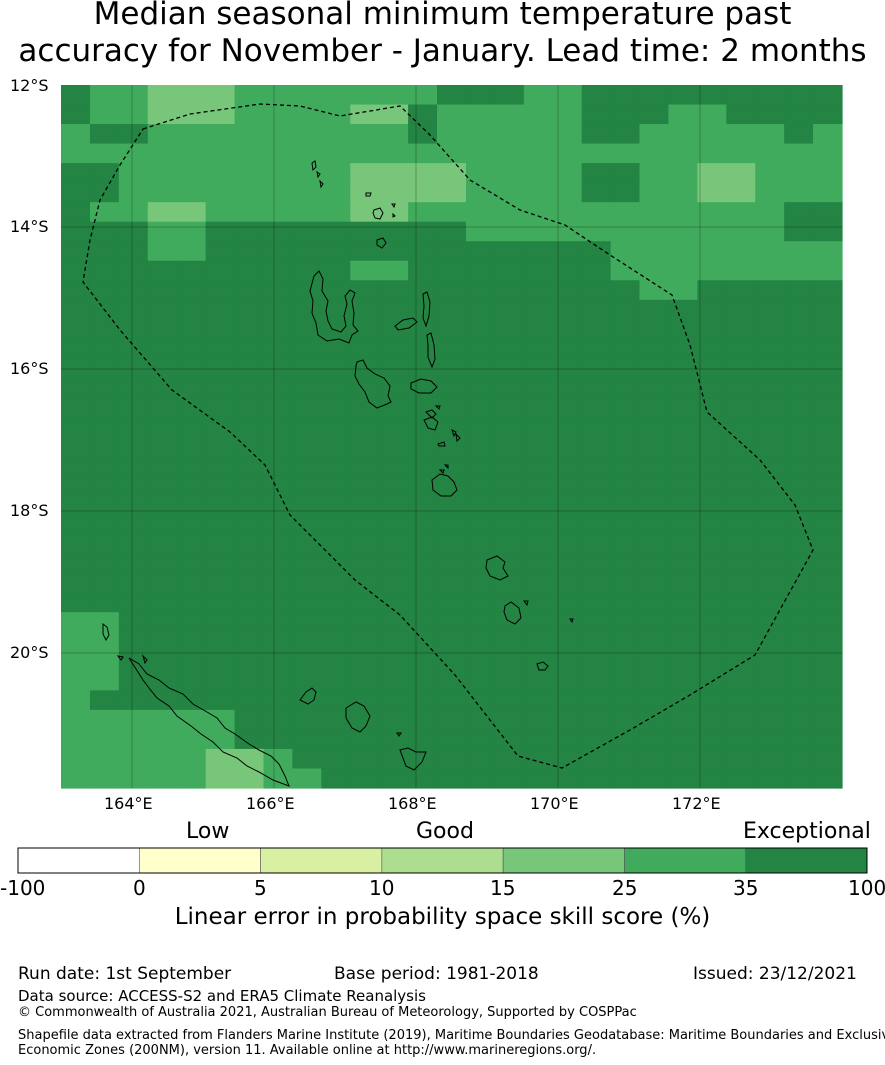  What do you see at coordinates (199, 860) in the screenshot?
I see `colorbar-swatch` at bounding box center [199, 860].